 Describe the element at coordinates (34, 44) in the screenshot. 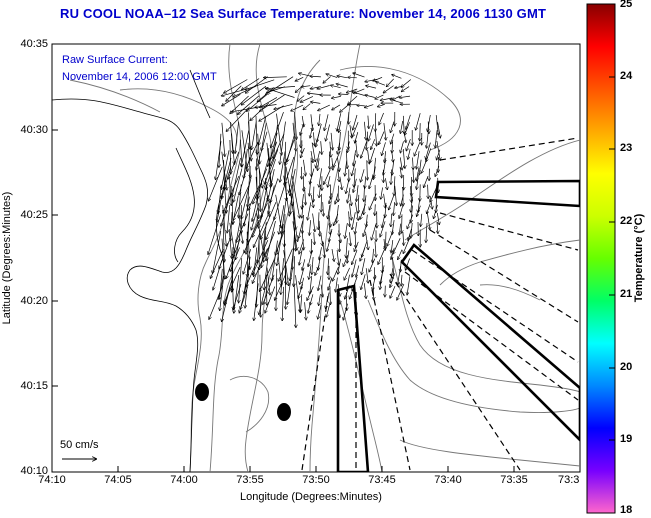

I see `lat-tick-label: 40:35` at that location.